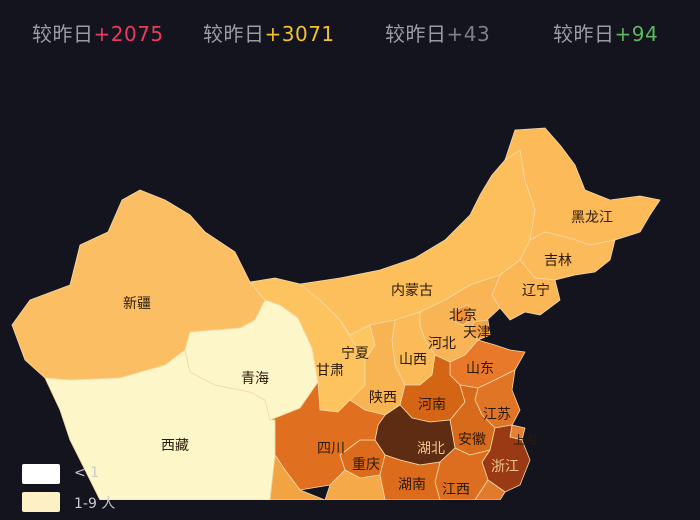  I want to click on stat-deaths: 较昨日+43, so click(437, 32).